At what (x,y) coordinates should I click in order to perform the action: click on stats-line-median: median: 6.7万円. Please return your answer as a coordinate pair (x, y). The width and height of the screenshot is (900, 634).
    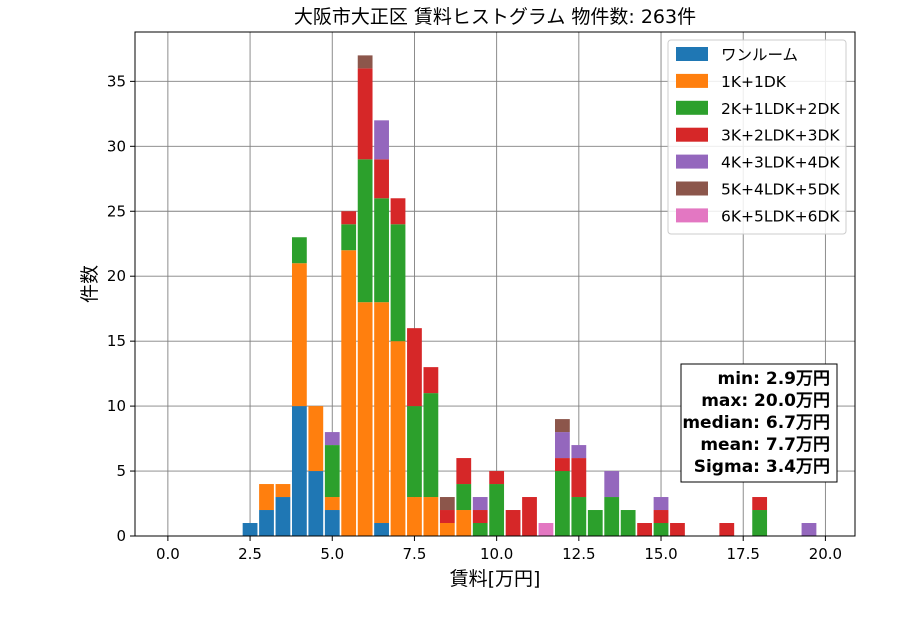
    Looking at the image, I should click on (756, 423).